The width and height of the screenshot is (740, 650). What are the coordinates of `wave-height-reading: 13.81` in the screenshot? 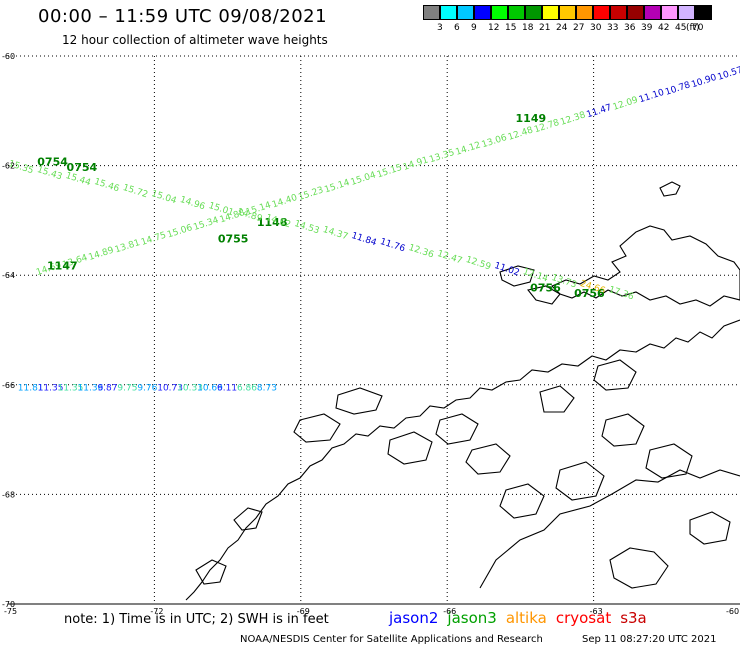 It's located at (128, 246).